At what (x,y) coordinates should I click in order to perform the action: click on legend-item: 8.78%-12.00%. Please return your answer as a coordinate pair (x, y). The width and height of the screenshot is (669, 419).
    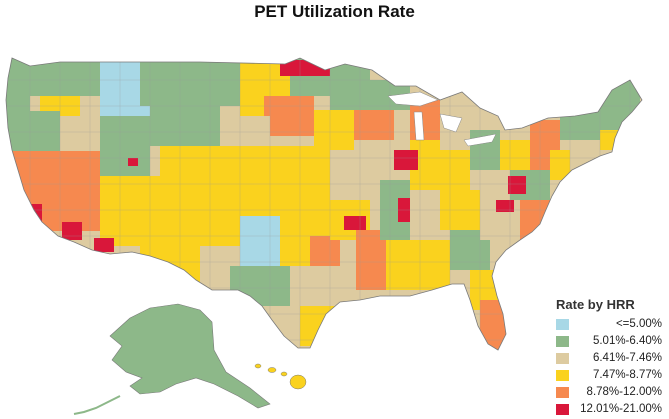
    Looking at the image, I should click on (611, 393).